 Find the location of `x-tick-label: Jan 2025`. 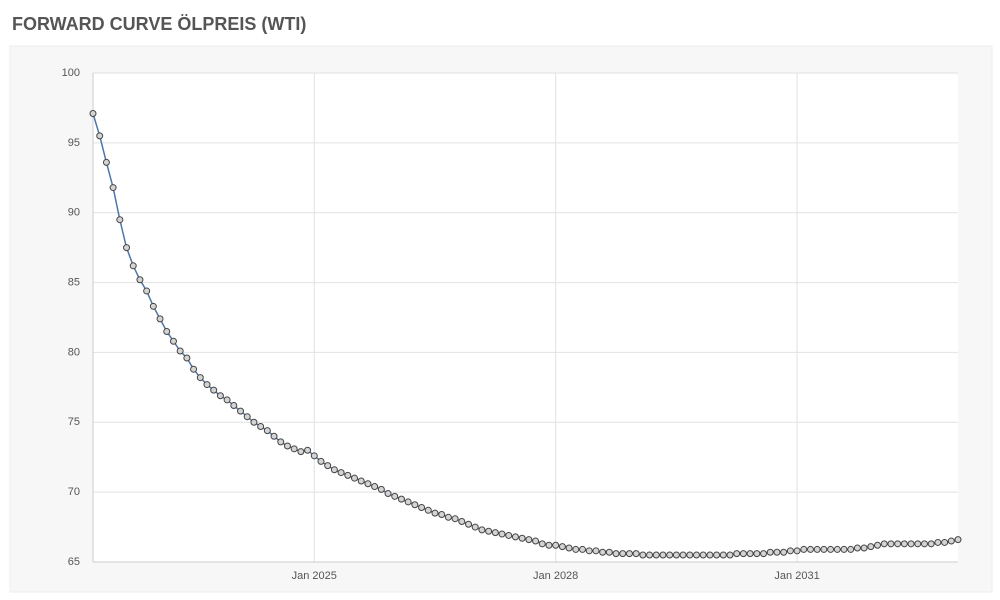

x-tick-label: Jan 2025 is located at coordinates (314, 576).